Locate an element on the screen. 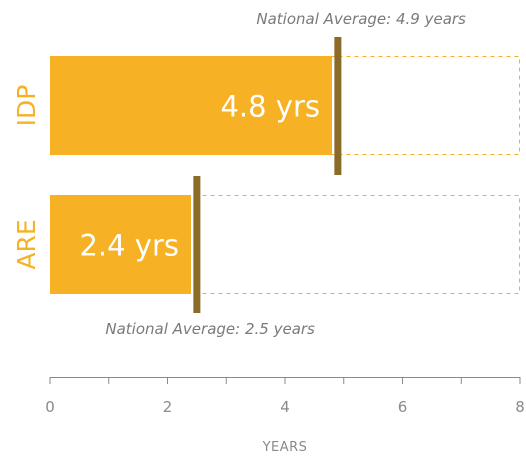 Image resolution: width=526 pixels, height=456 pixels. reference-line-idp is located at coordinates (338, 106).